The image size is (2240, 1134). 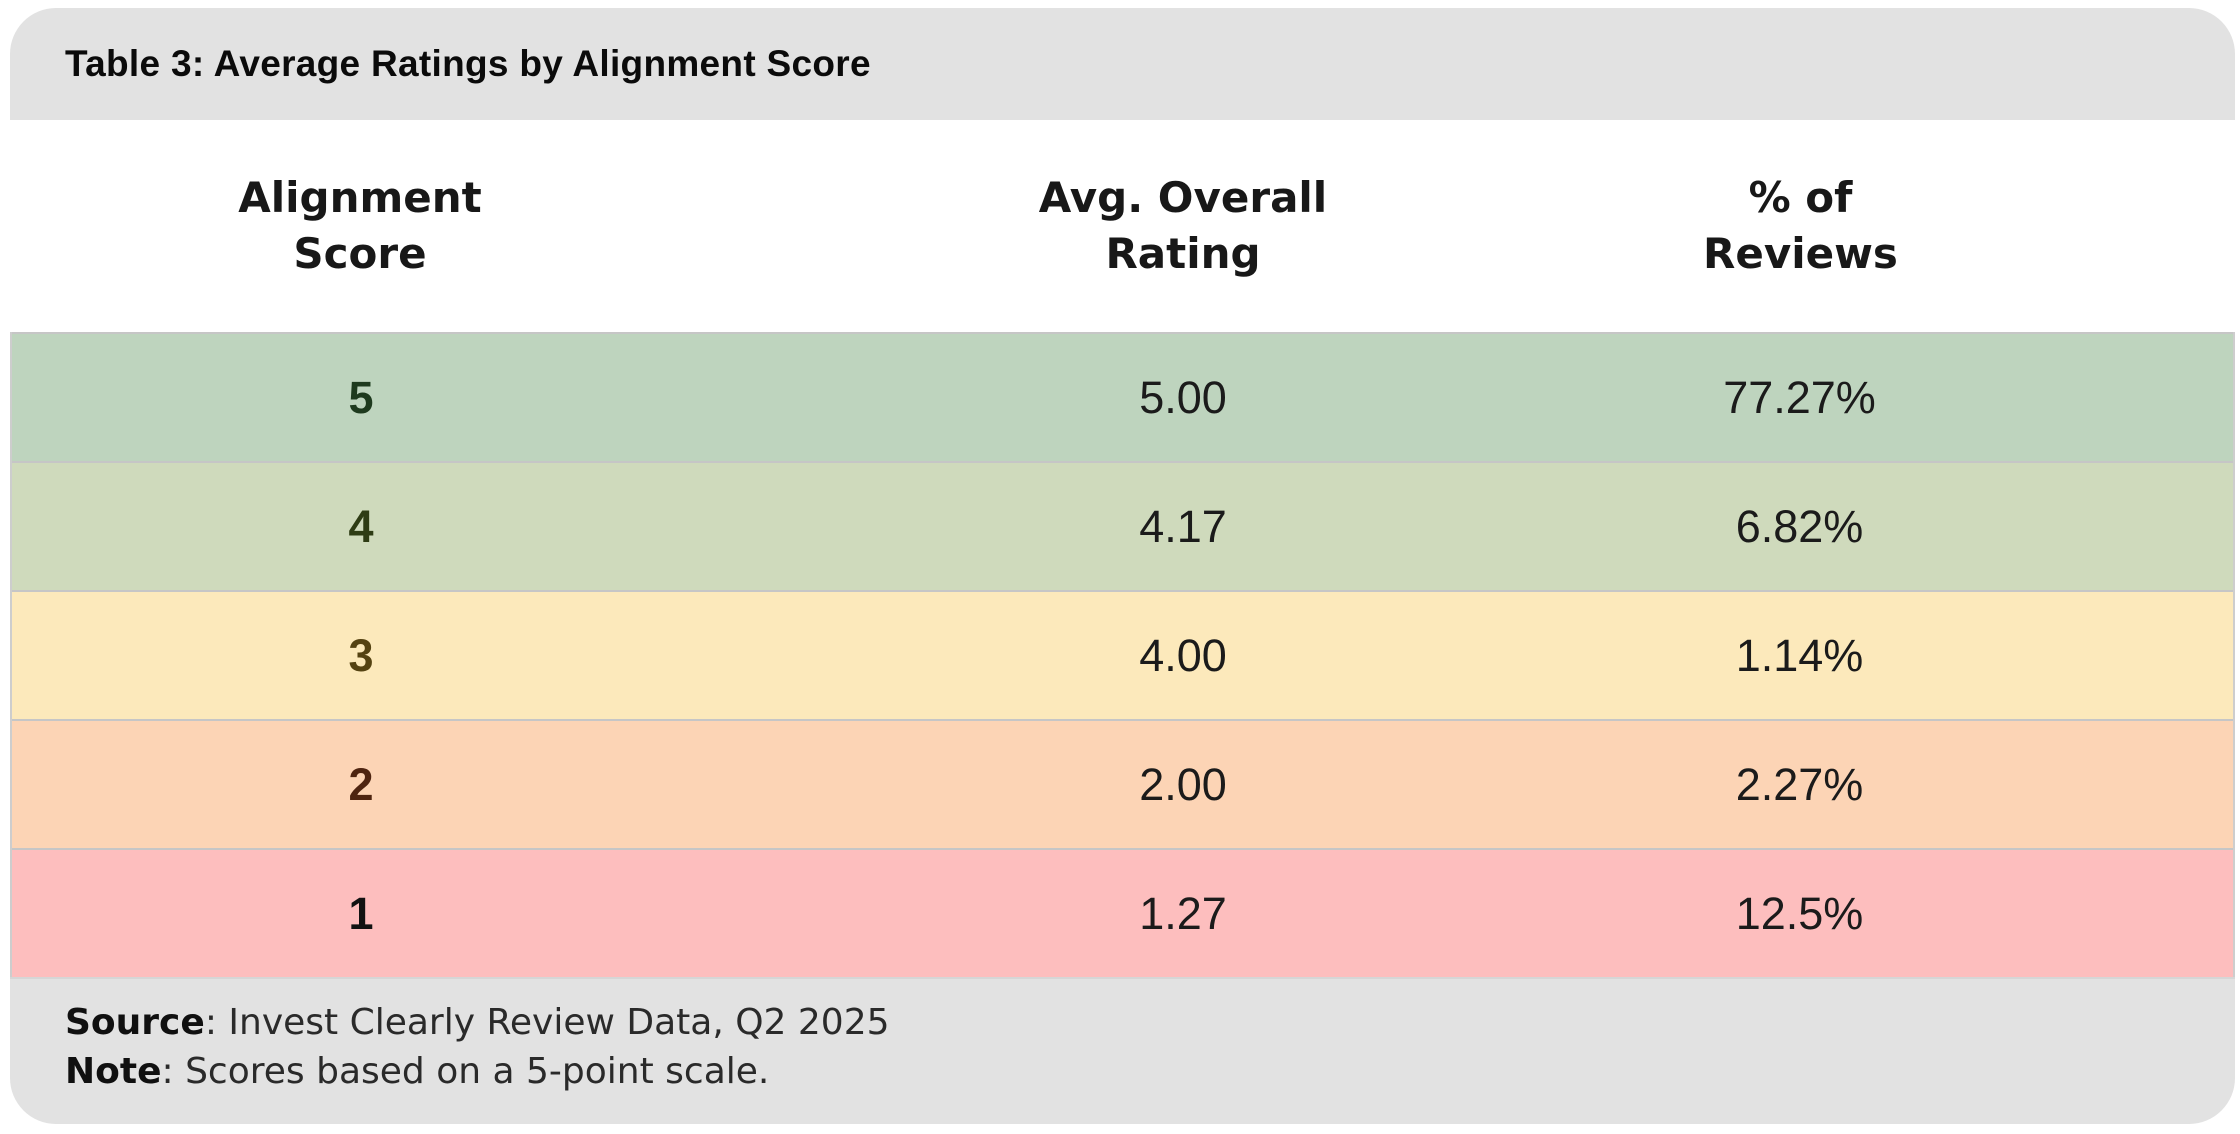 What do you see at coordinates (1183, 198) in the screenshot?
I see `header-line: Avg. Overall` at bounding box center [1183, 198].